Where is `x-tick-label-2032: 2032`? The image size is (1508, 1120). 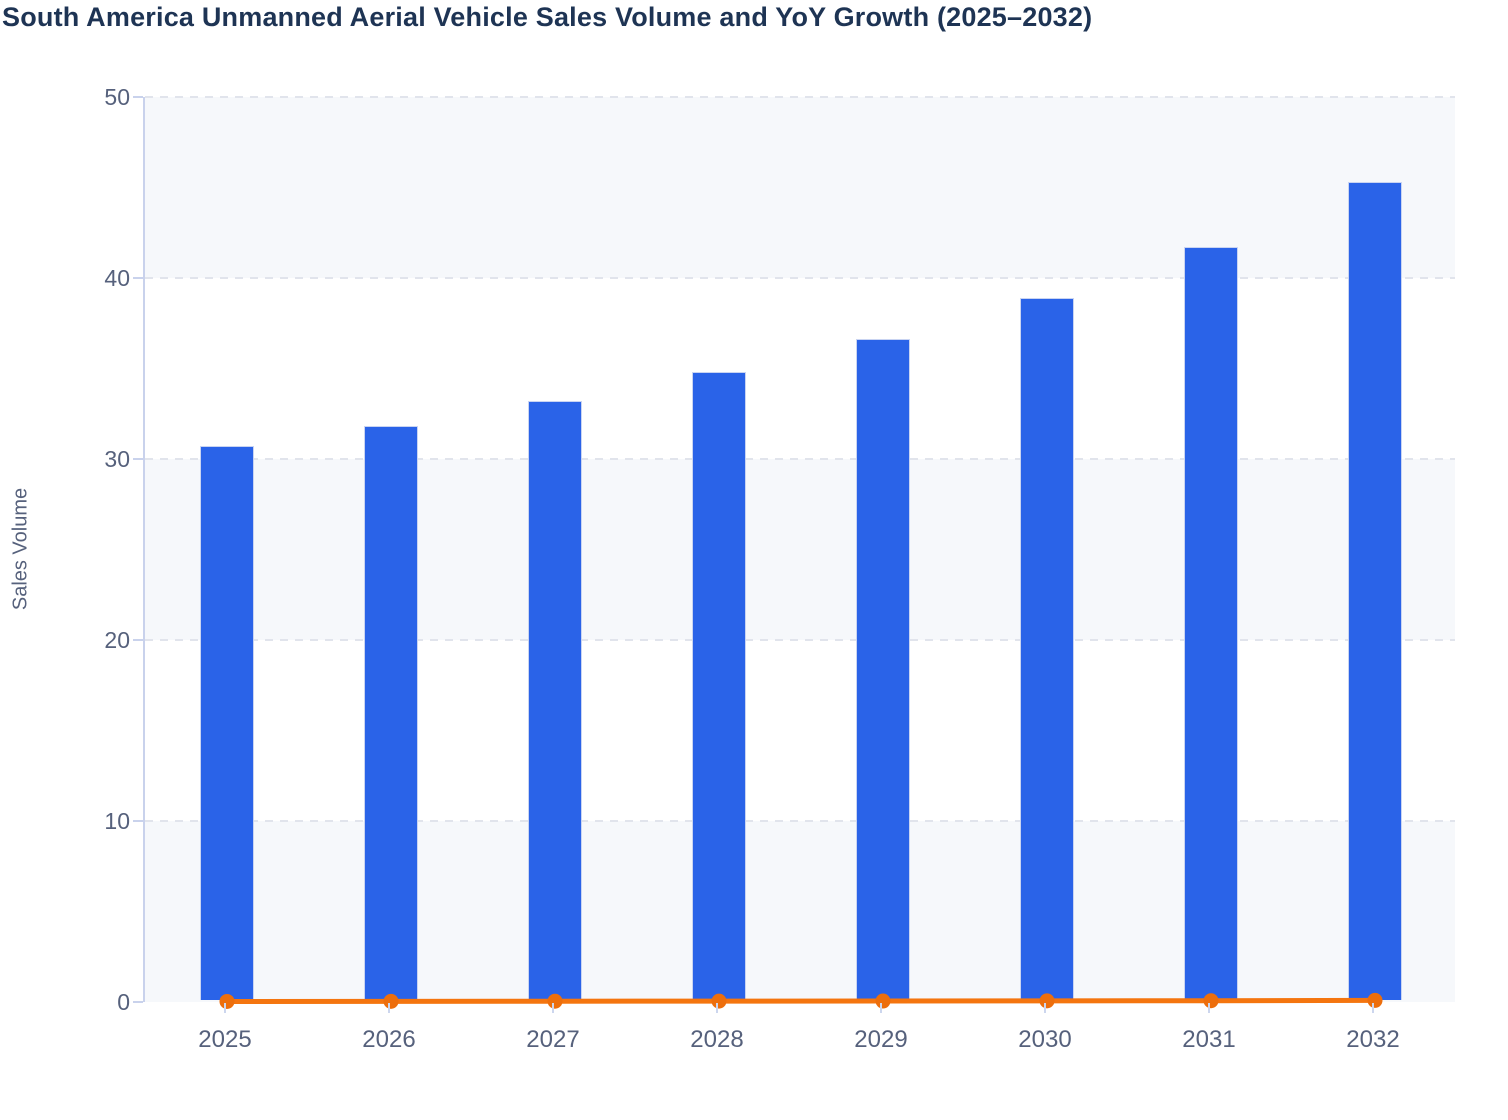 x-tick-label-2032: 2032 is located at coordinates (1373, 1039).